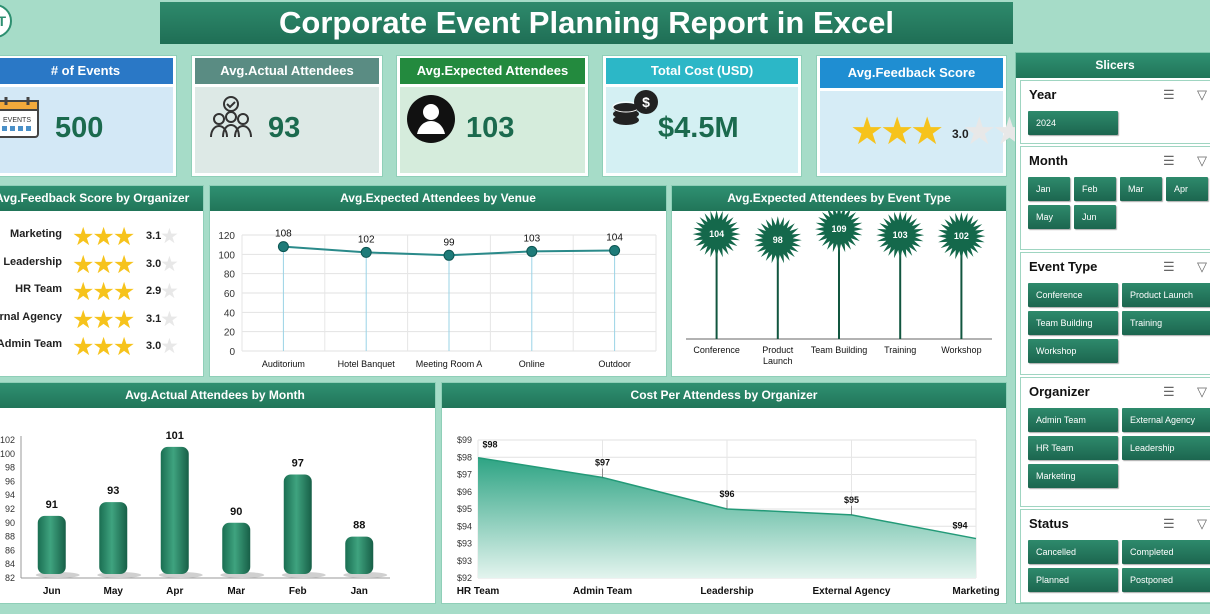 The image size is (1210, 614). Describe the element at coordinates (359, 526) in the screenshot. I see `data-label: 88` at that location.